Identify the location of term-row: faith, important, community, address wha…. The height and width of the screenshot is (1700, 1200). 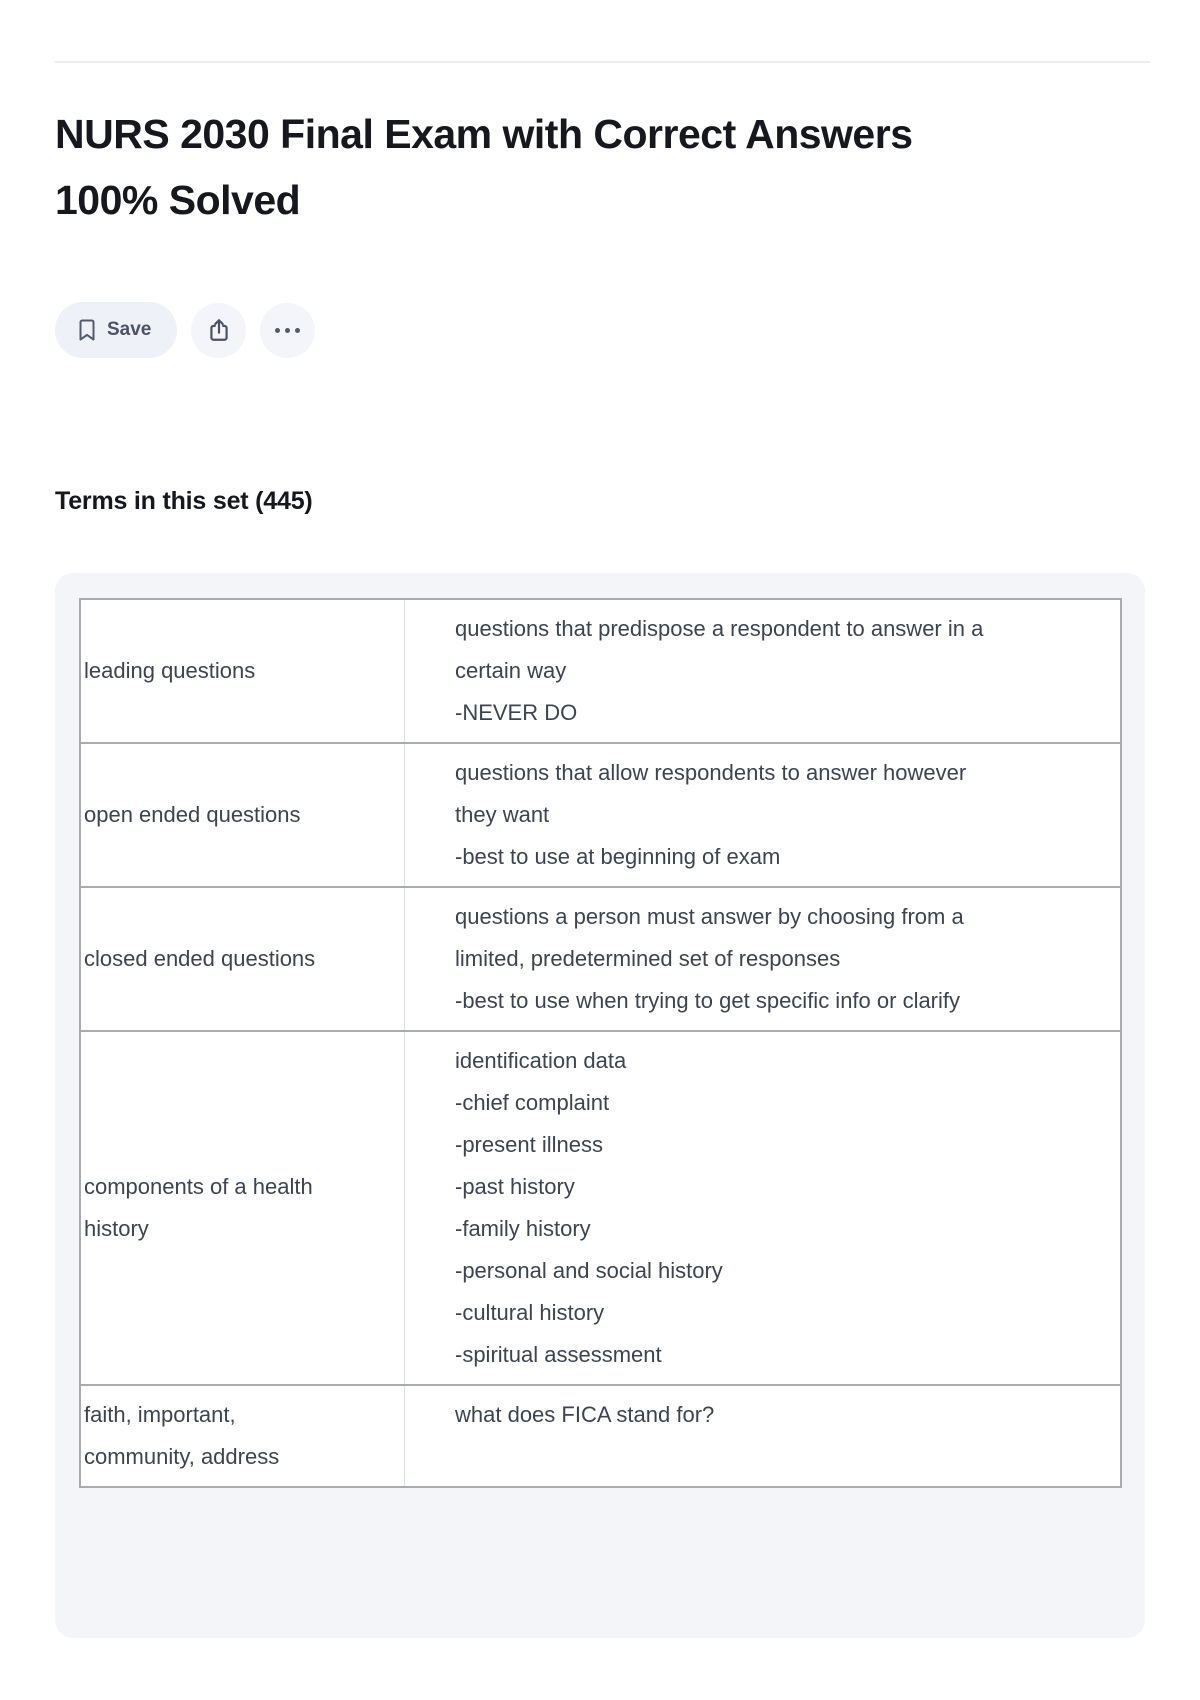
(600, 1436).